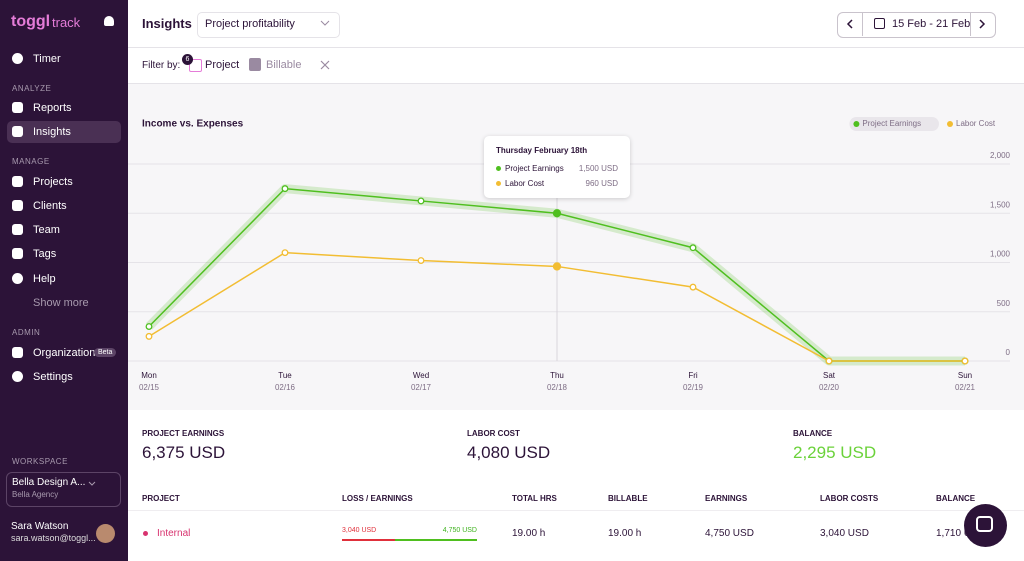 The height and width of the screenshot is (561, 1024). I want to click on x-tick-date: 02/15, so click(149, 387).